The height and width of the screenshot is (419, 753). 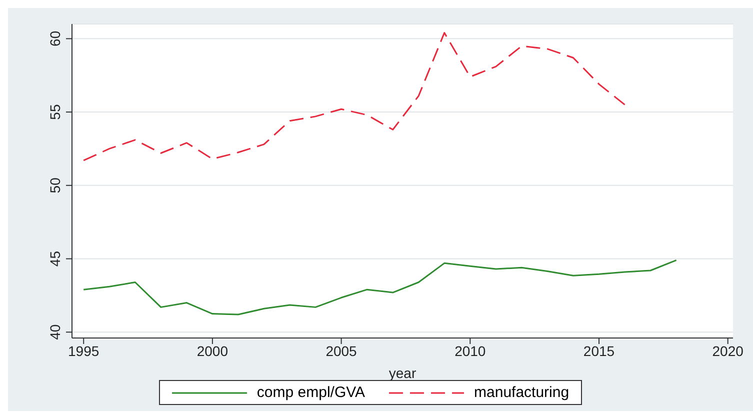 What do you see at coordinates (599, 350) in the screenshot?
I see `x-tick-label: 2015` at bounding box center [599, 350].